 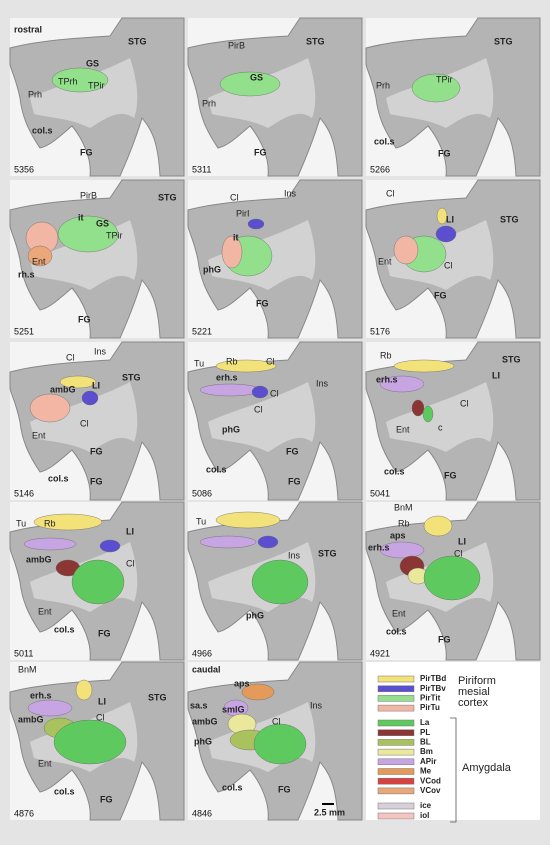 What do you see at coordinates (380, 493) in the screenshot?
I see `section-number: 5041` at bounding box center [380, 493].